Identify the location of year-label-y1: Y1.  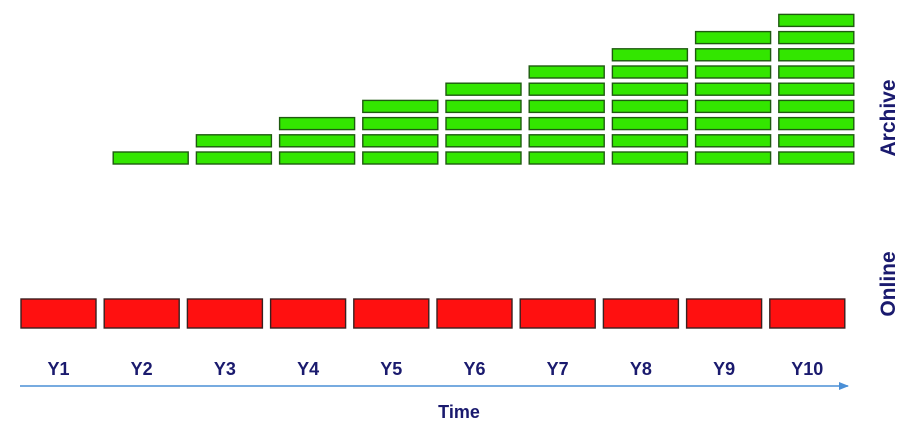
(58, 369).